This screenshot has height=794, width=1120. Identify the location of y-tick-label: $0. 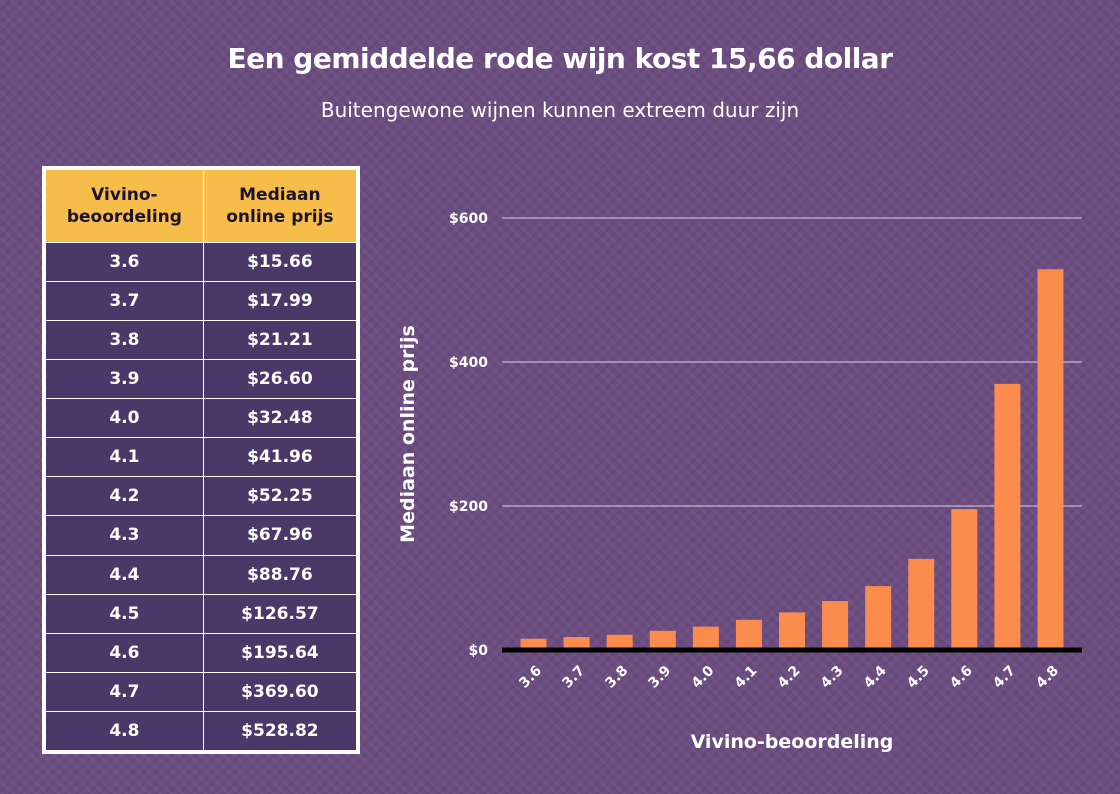
(479, 651).